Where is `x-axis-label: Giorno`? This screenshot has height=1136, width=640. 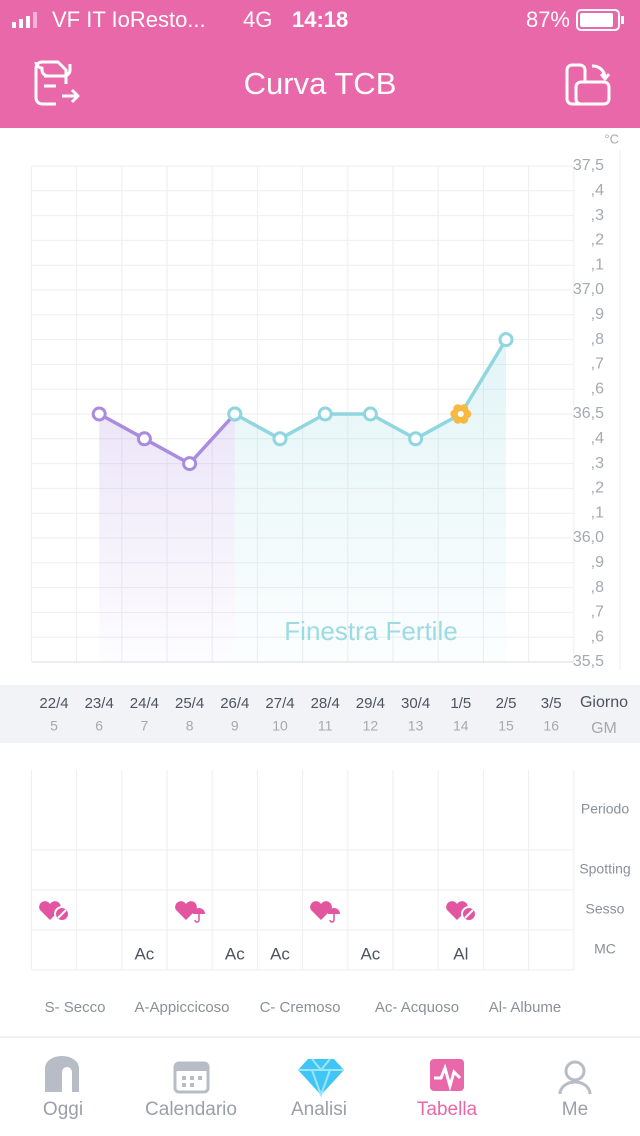 x-axis-label: Giorno is located at coordinates (604, 702).